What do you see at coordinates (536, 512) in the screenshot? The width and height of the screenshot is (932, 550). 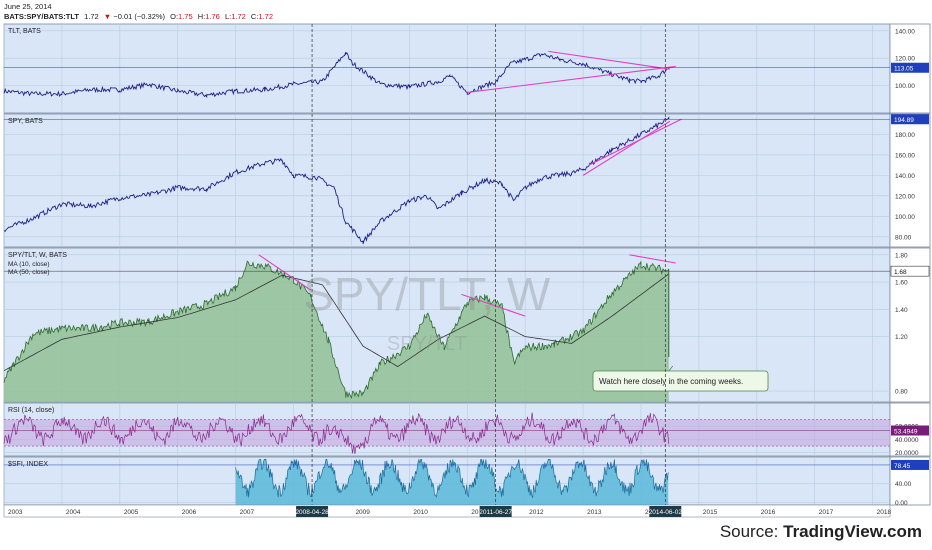 I see `x-tick-label: 2012` at bounding box center [536, 512].